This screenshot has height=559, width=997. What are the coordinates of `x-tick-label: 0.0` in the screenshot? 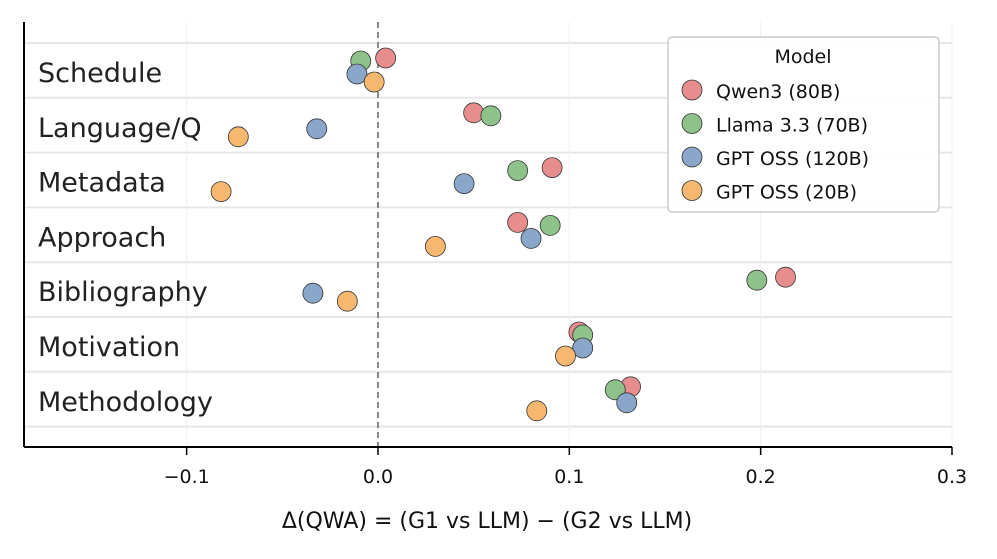 It's located at (378, 477).